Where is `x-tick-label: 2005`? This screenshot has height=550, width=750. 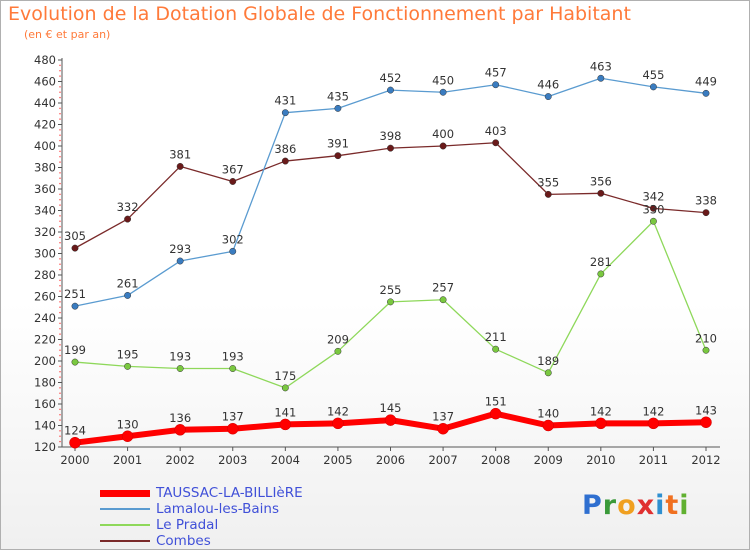 x-tick-label: 2005 is located at coordinates (337, 460).